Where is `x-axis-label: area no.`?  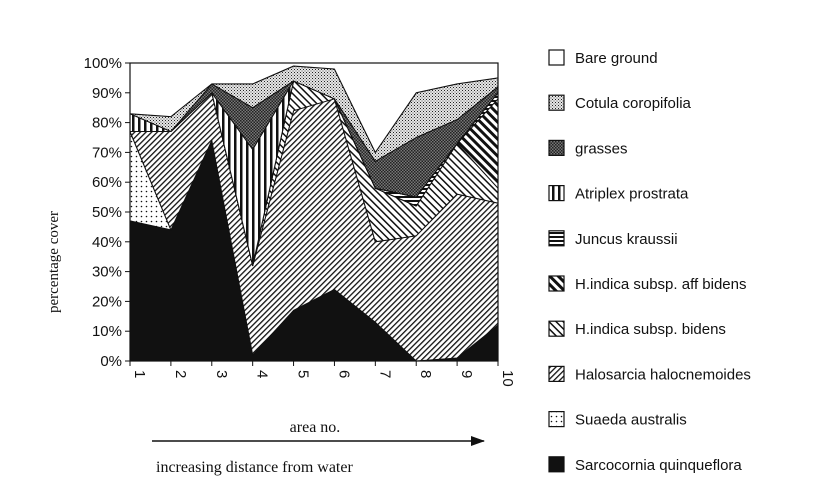 x-axis-label: area no. is located at coordinates (315, 427).